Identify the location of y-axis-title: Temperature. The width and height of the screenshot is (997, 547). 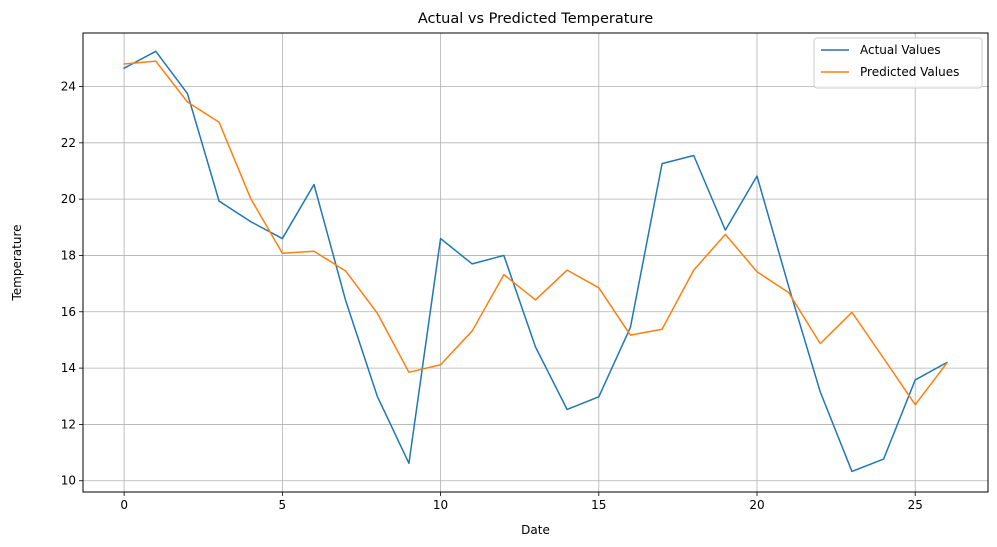
(17, 262).